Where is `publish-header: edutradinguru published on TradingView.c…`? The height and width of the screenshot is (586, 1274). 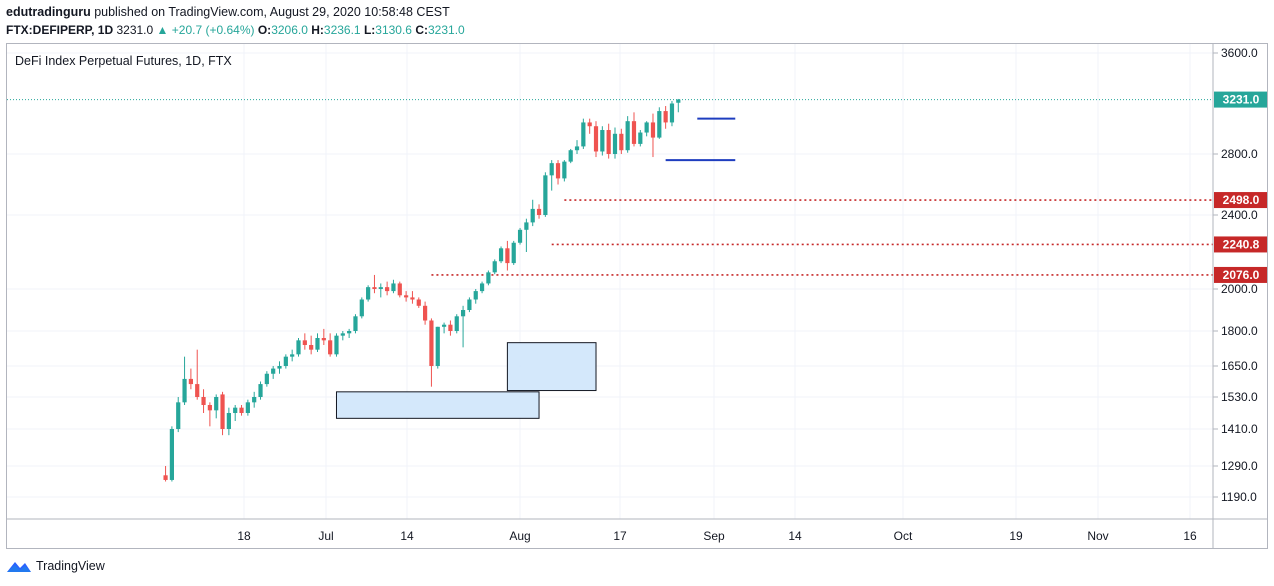
publish-header: edutradinguru published on TradingView.c… is located at coordinates (228, 12).